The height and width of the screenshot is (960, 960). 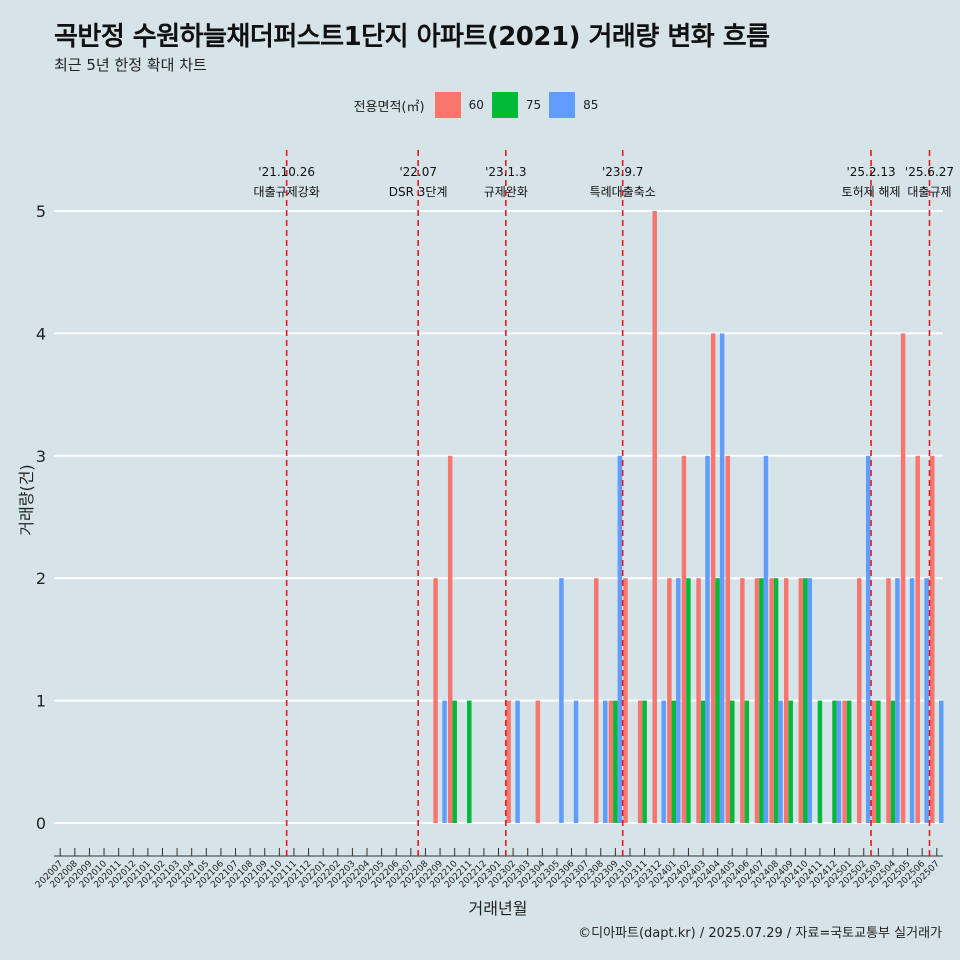 I want to click on event-label: 대출규제강화, so click(x=287, y=192).